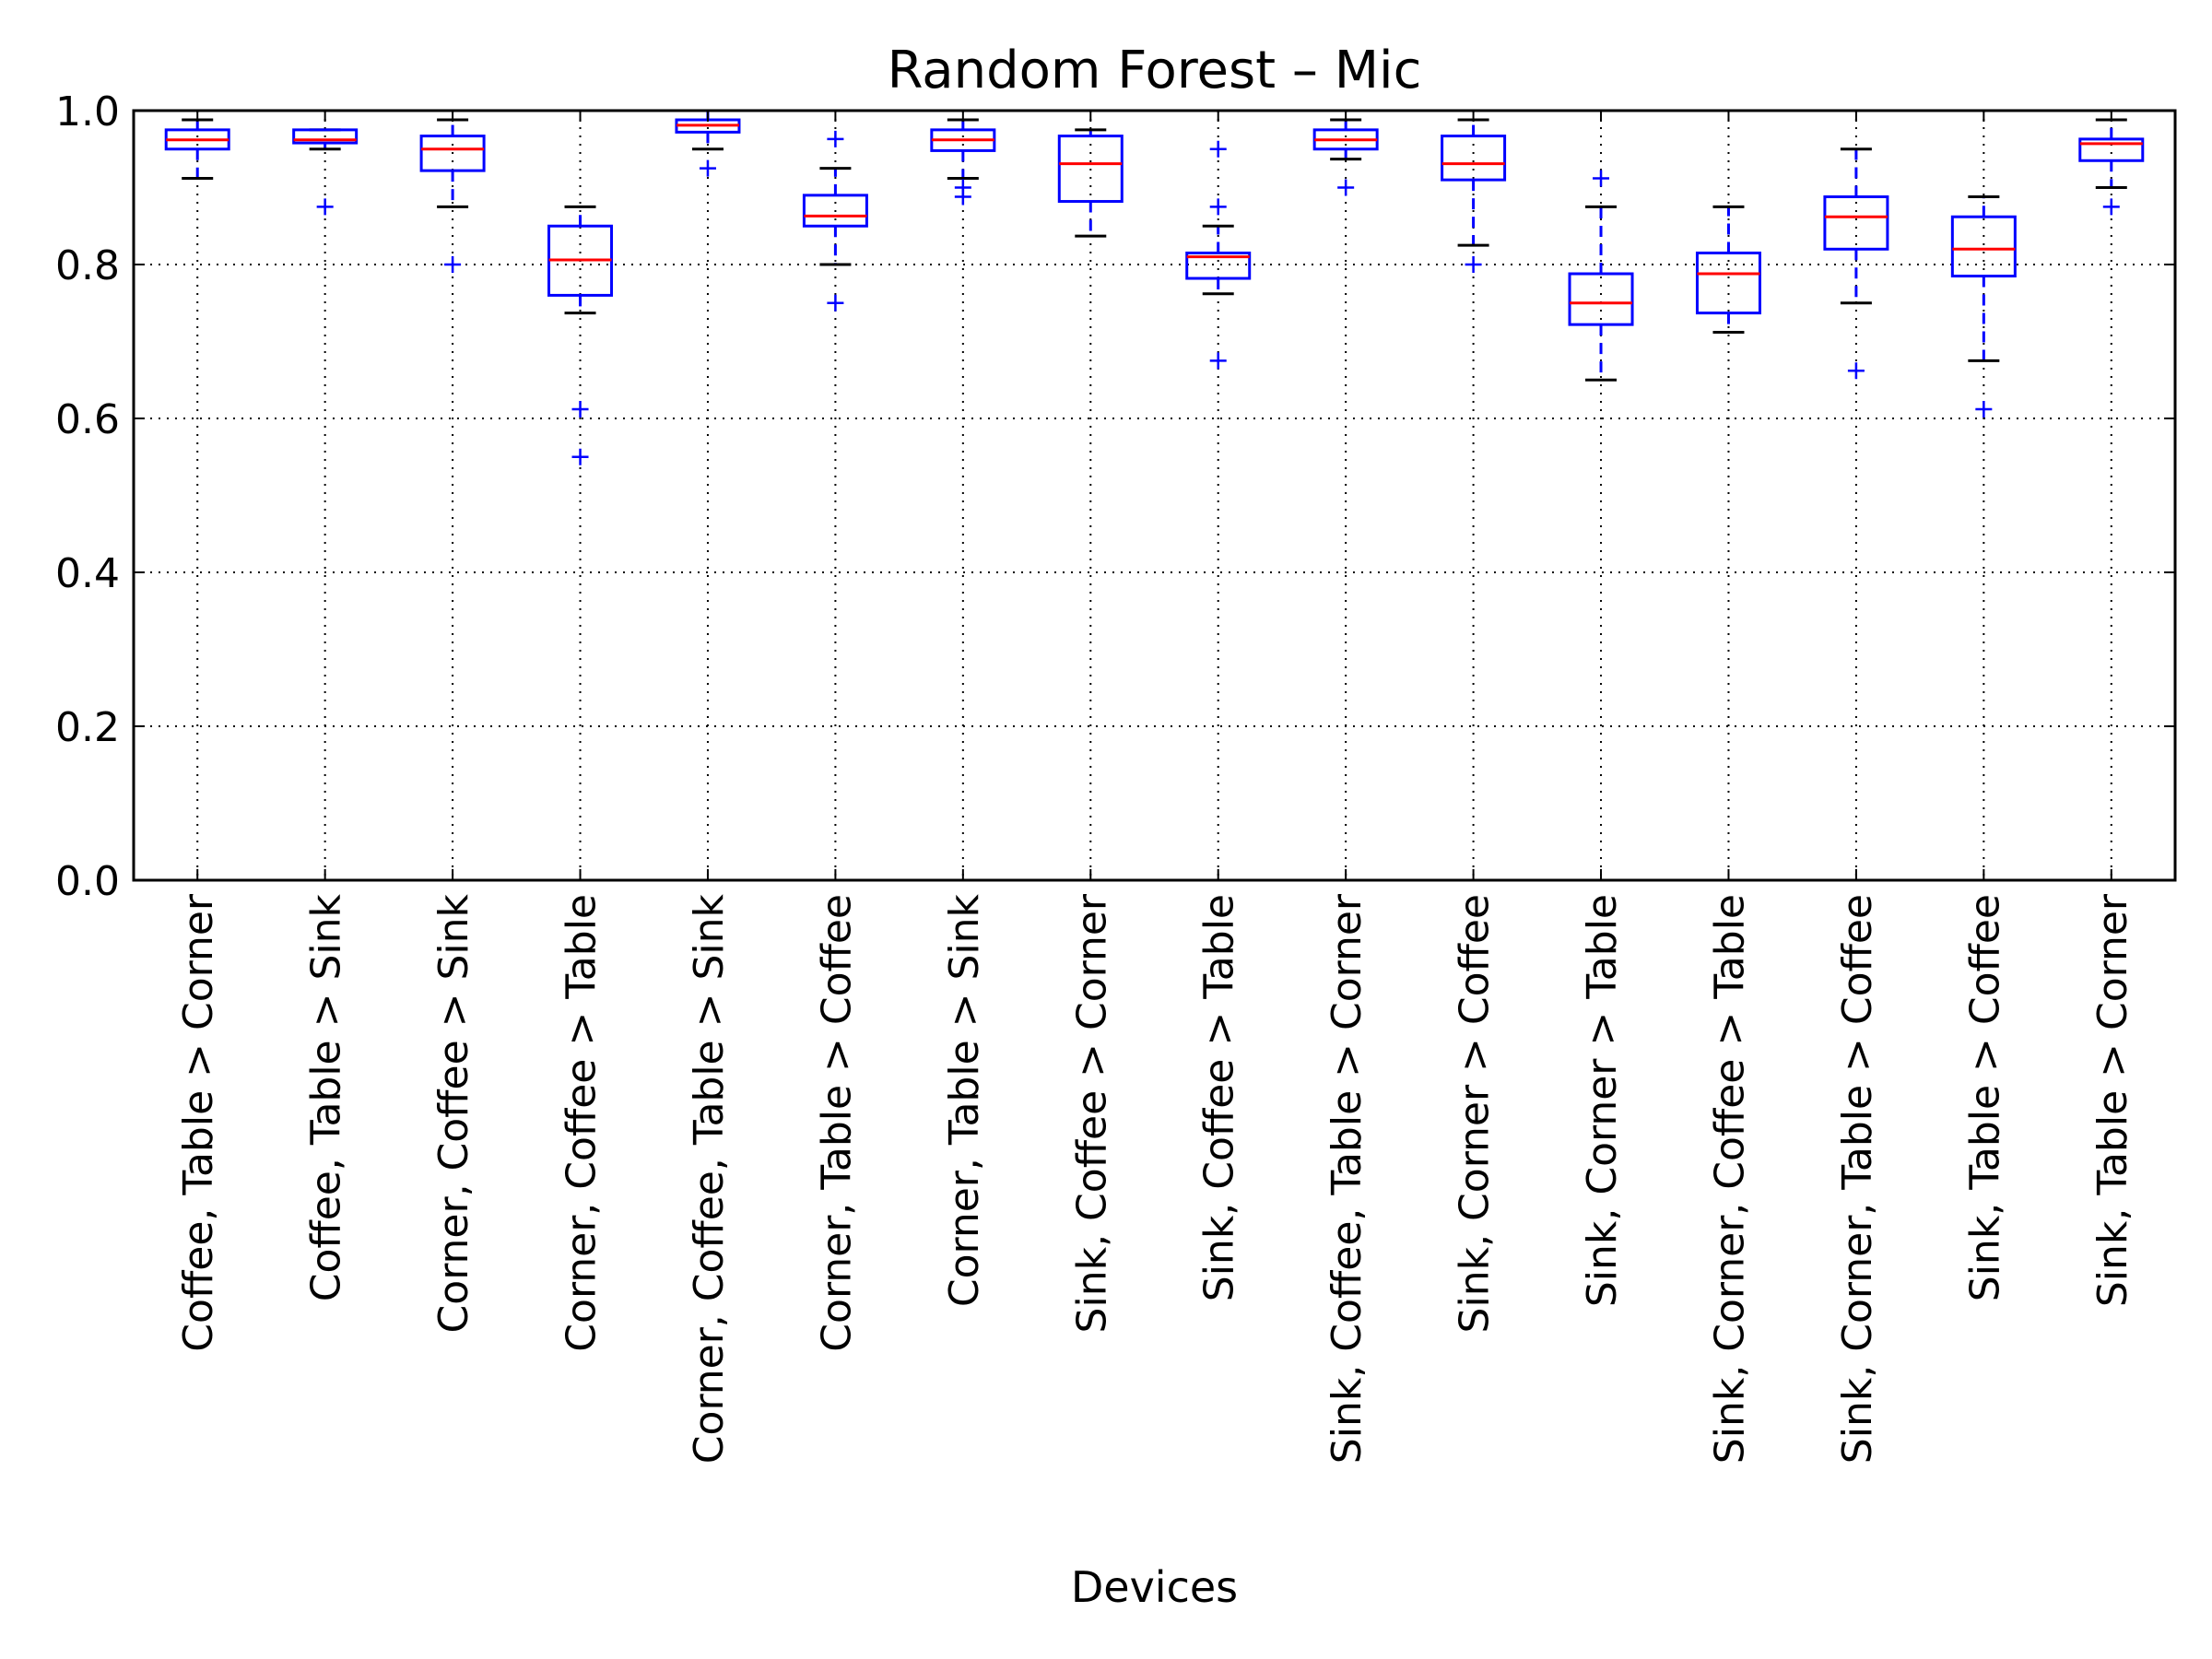 This screenshot has height=1659, width=2212. Describe the element at coordinates (1729, 1179) in the screenshot. I see `x-tick-label: Sink, Corner, Coffee > Table` at that location.